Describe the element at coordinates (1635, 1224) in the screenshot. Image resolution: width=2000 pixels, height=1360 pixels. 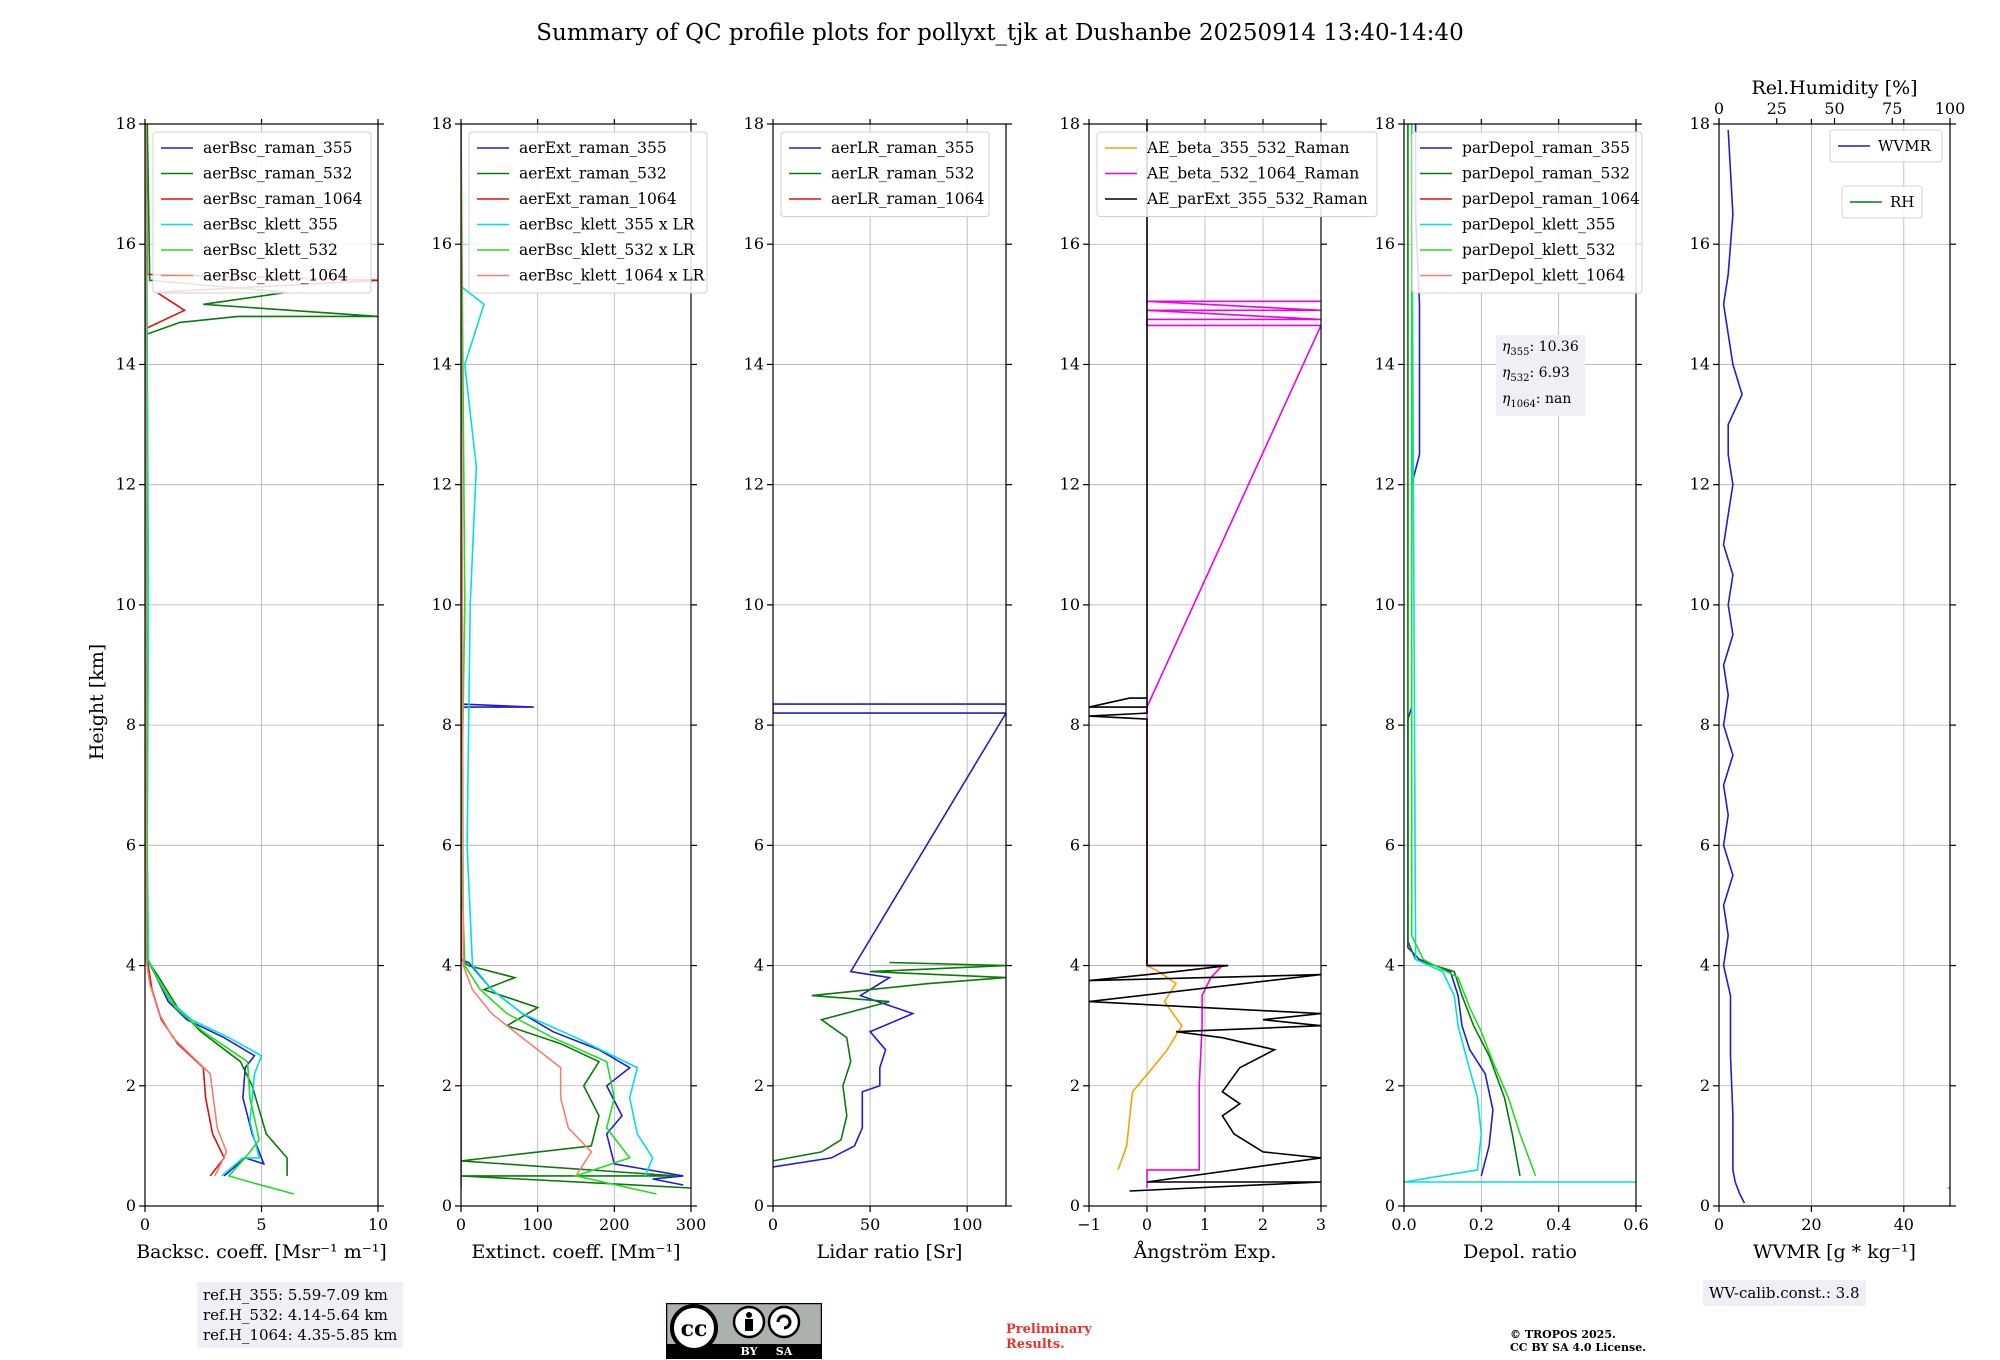
I see `x-tick-label: 0.6` at that location.